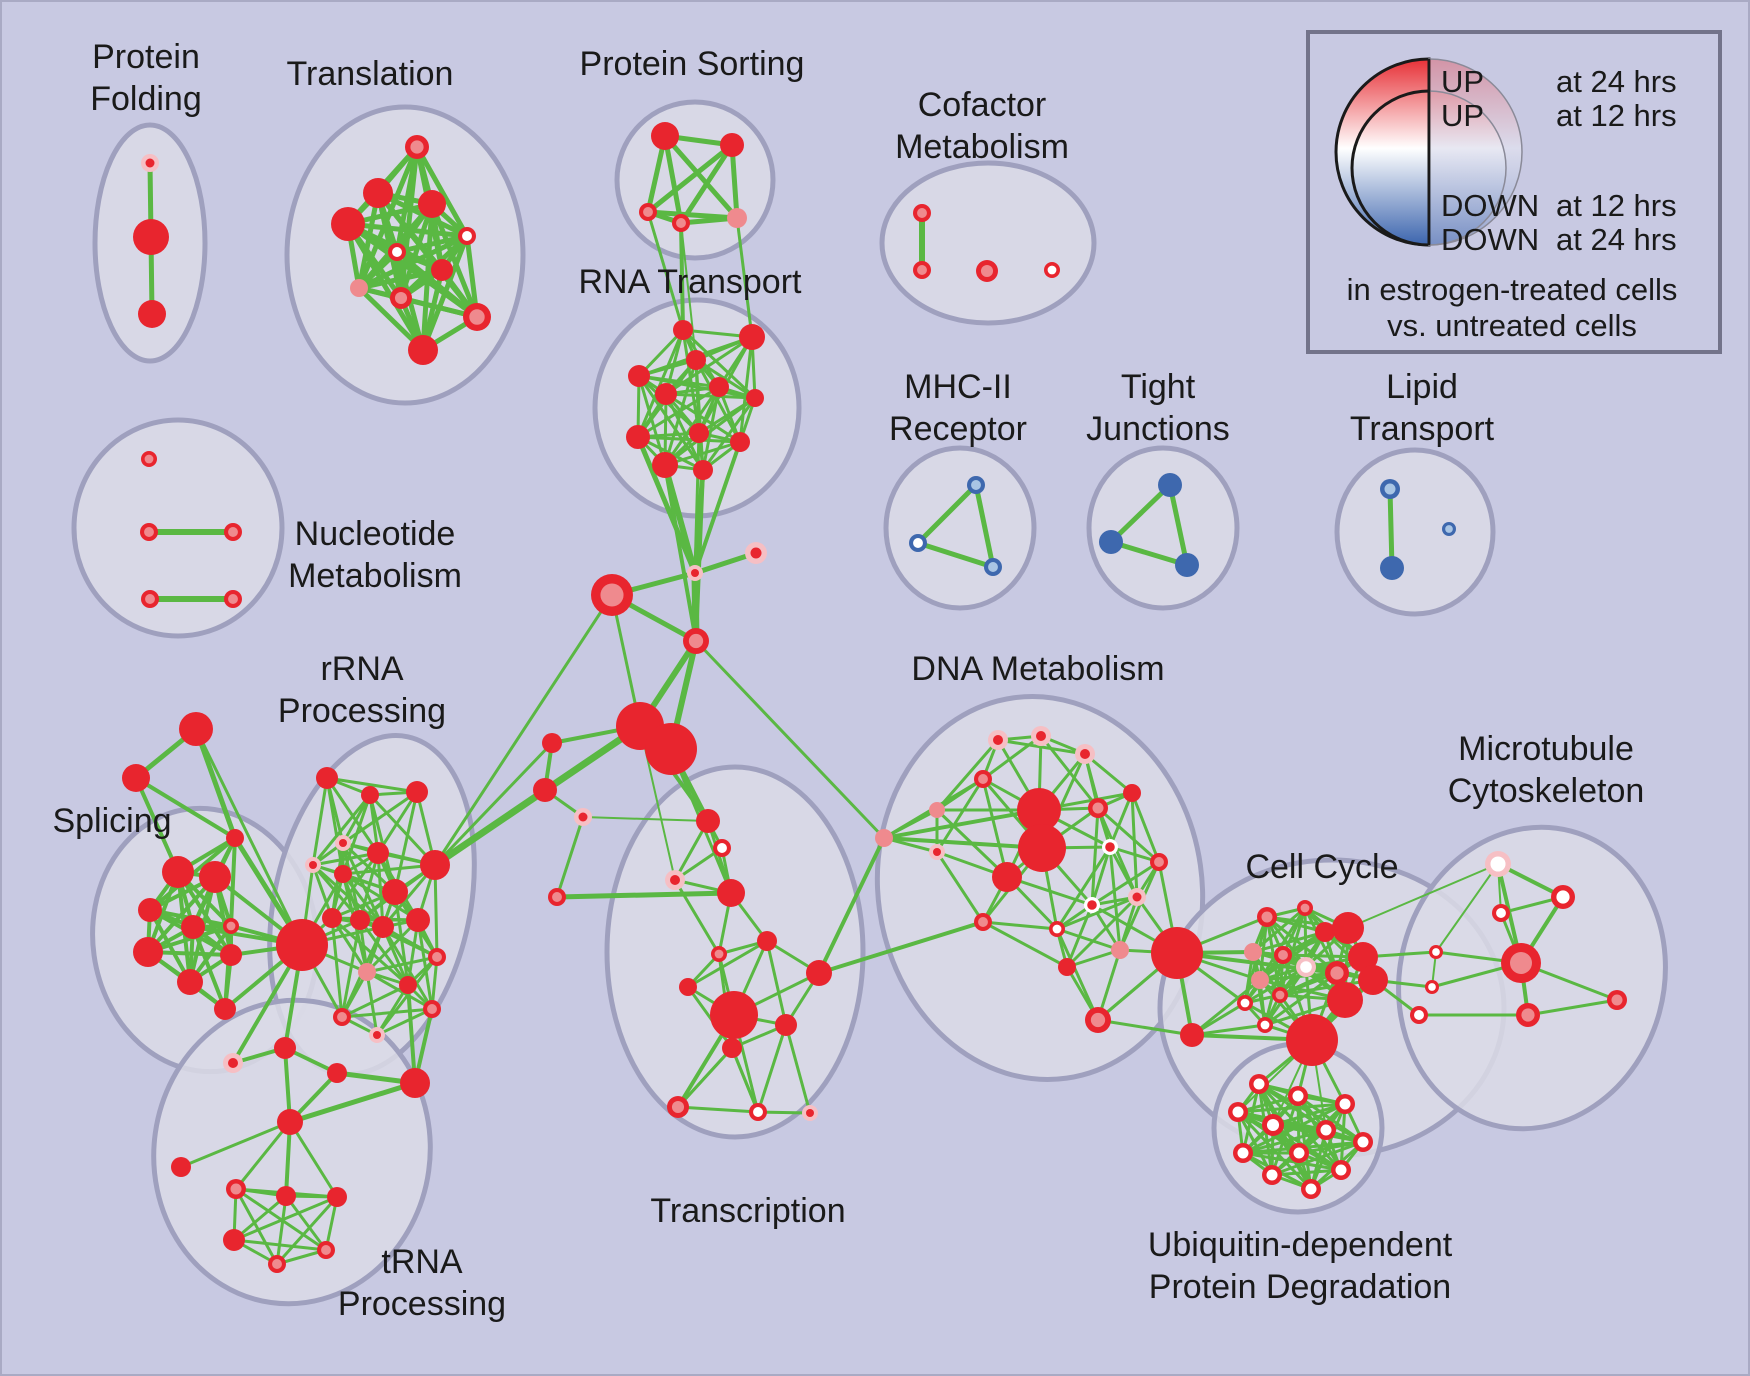 This screenshot has width=1750, height=1376. Describe the element at coordinates (1462, 81) in the screenshot. I see `legend-direction-1: UP` at that location.